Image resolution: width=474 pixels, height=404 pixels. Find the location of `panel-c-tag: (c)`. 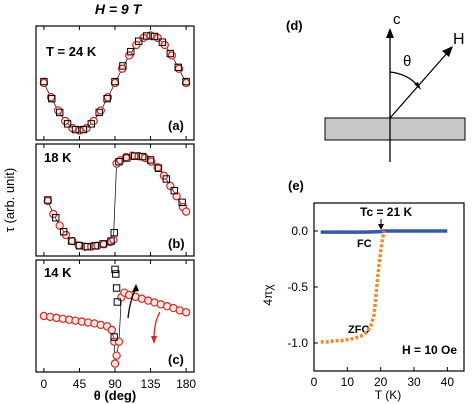

panel-c-tag: (c) is located at coordinates (176, 359).